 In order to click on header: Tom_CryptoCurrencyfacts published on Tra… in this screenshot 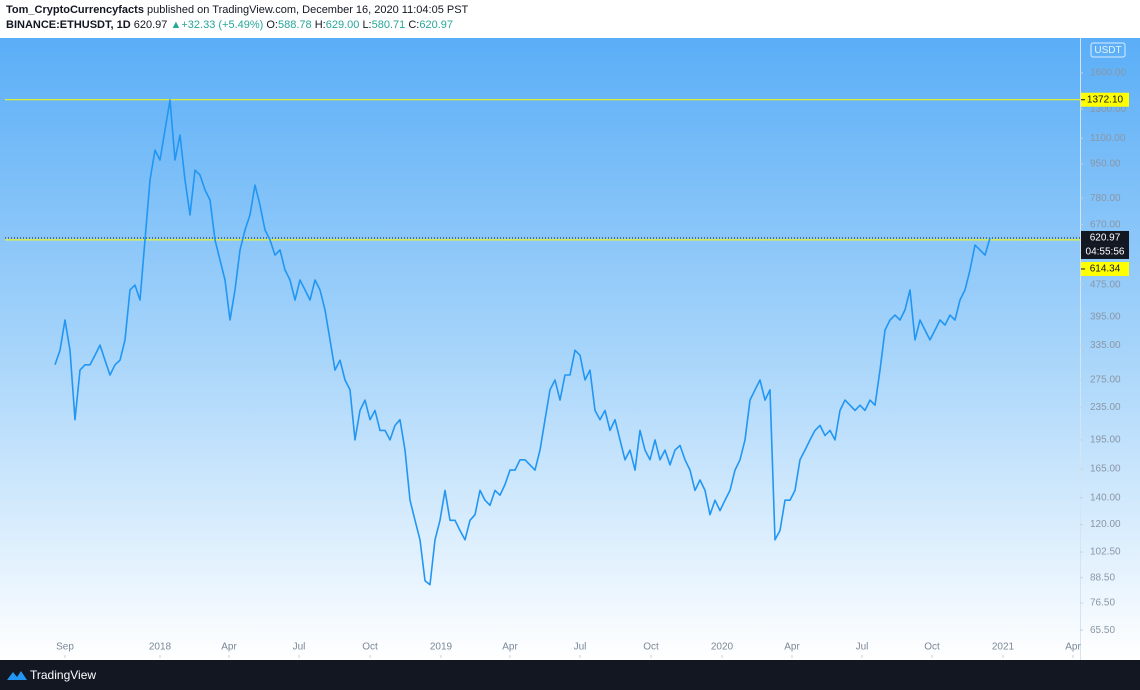, I will do `click(570, 19)`.